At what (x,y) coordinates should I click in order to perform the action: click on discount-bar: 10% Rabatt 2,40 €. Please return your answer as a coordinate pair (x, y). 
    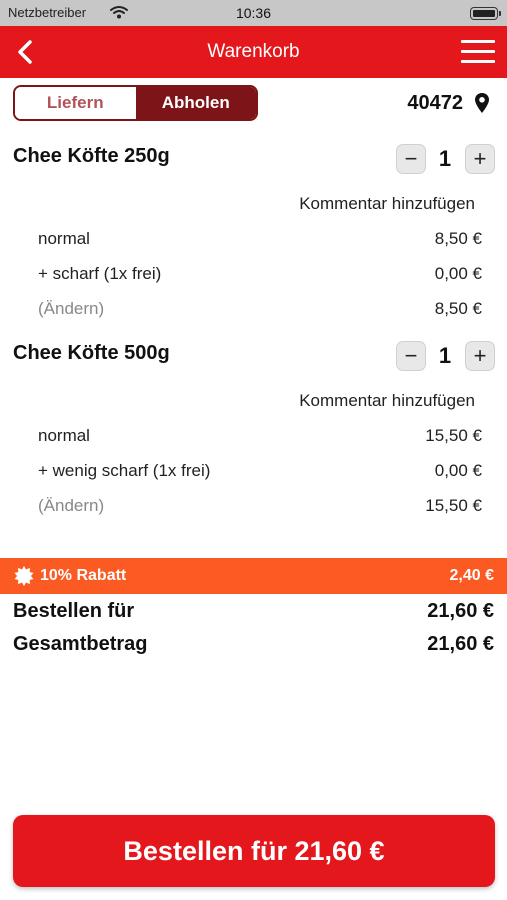
    Looking at the image, I should click on (253, 576).